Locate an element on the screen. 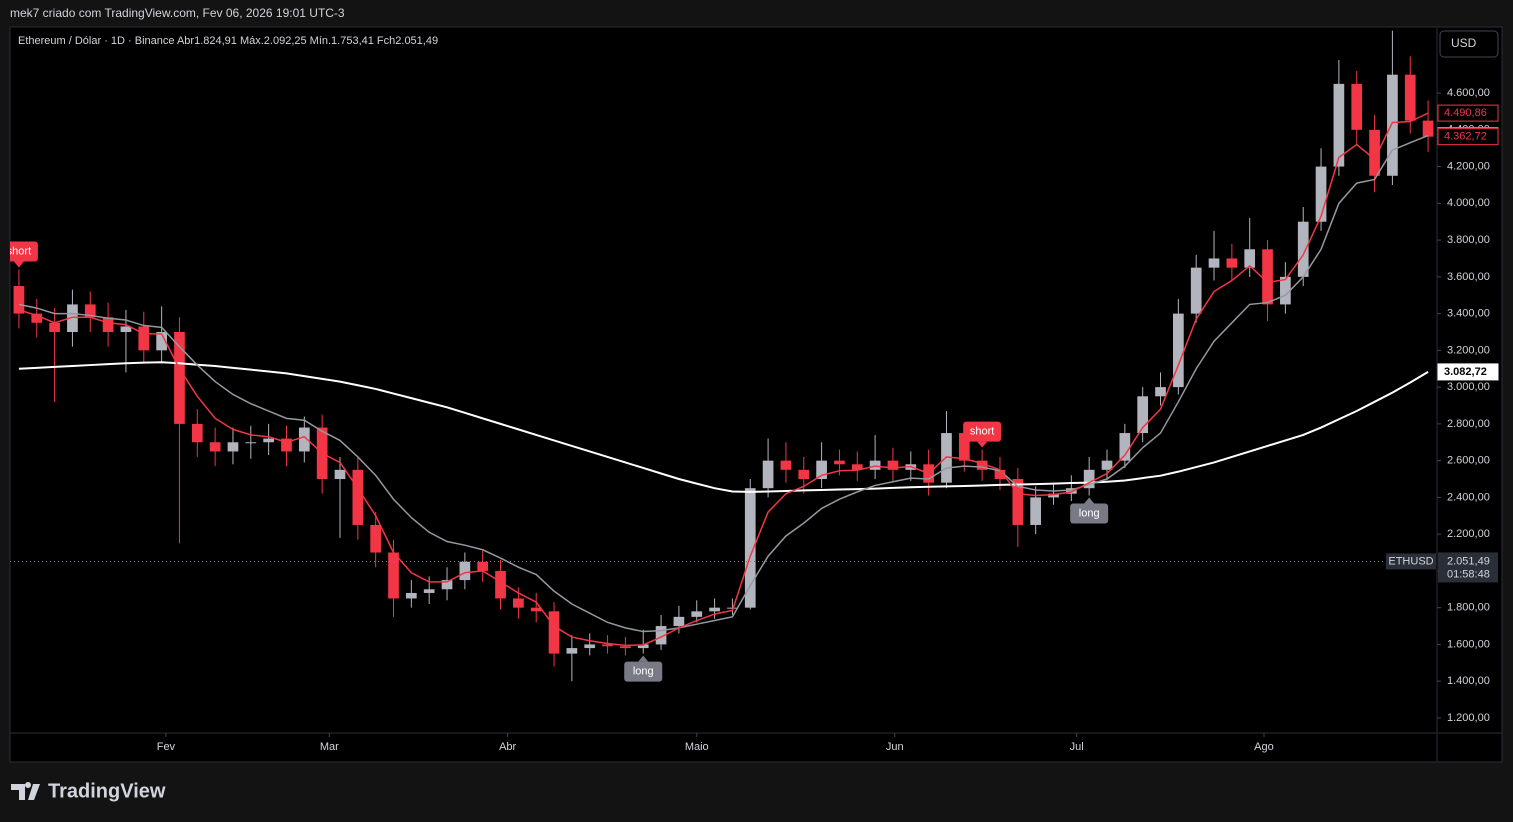  x-tick-label: Jul is located at coordinates (1077, 747).